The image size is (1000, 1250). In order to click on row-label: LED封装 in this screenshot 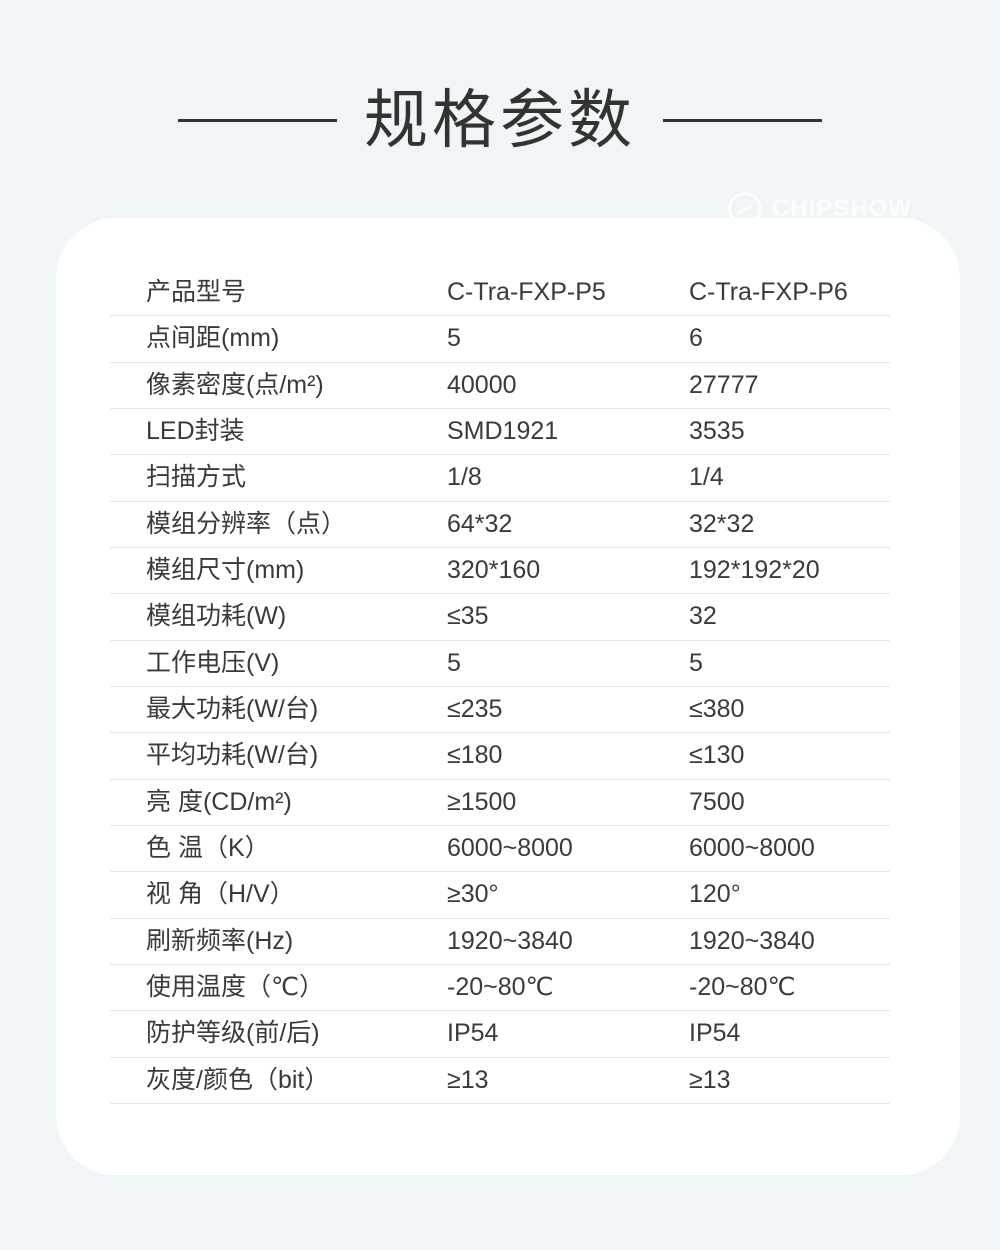, I will do `click(195, 431)`.